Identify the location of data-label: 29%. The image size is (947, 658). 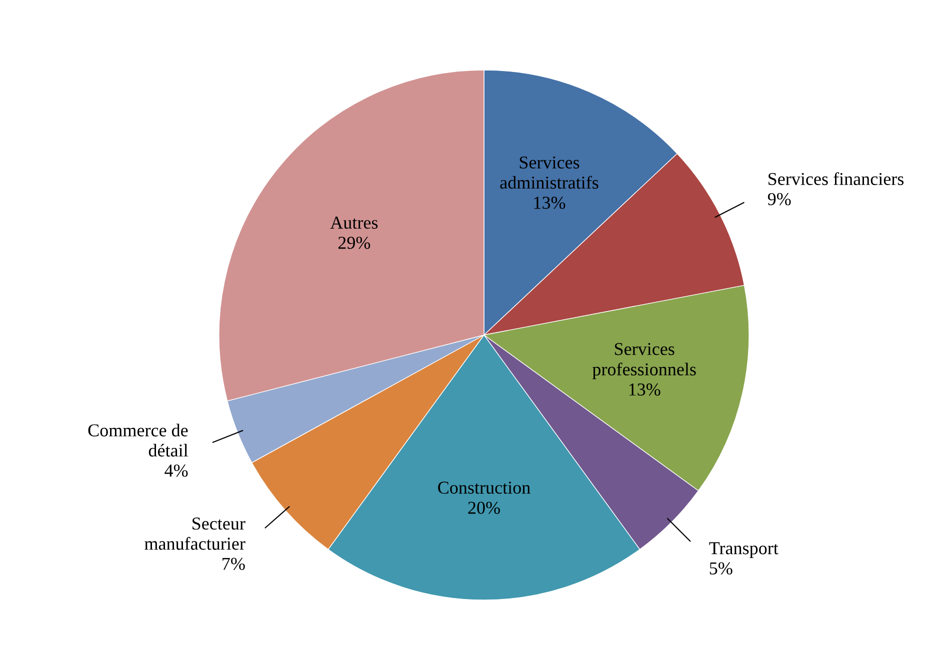
(354, 242).